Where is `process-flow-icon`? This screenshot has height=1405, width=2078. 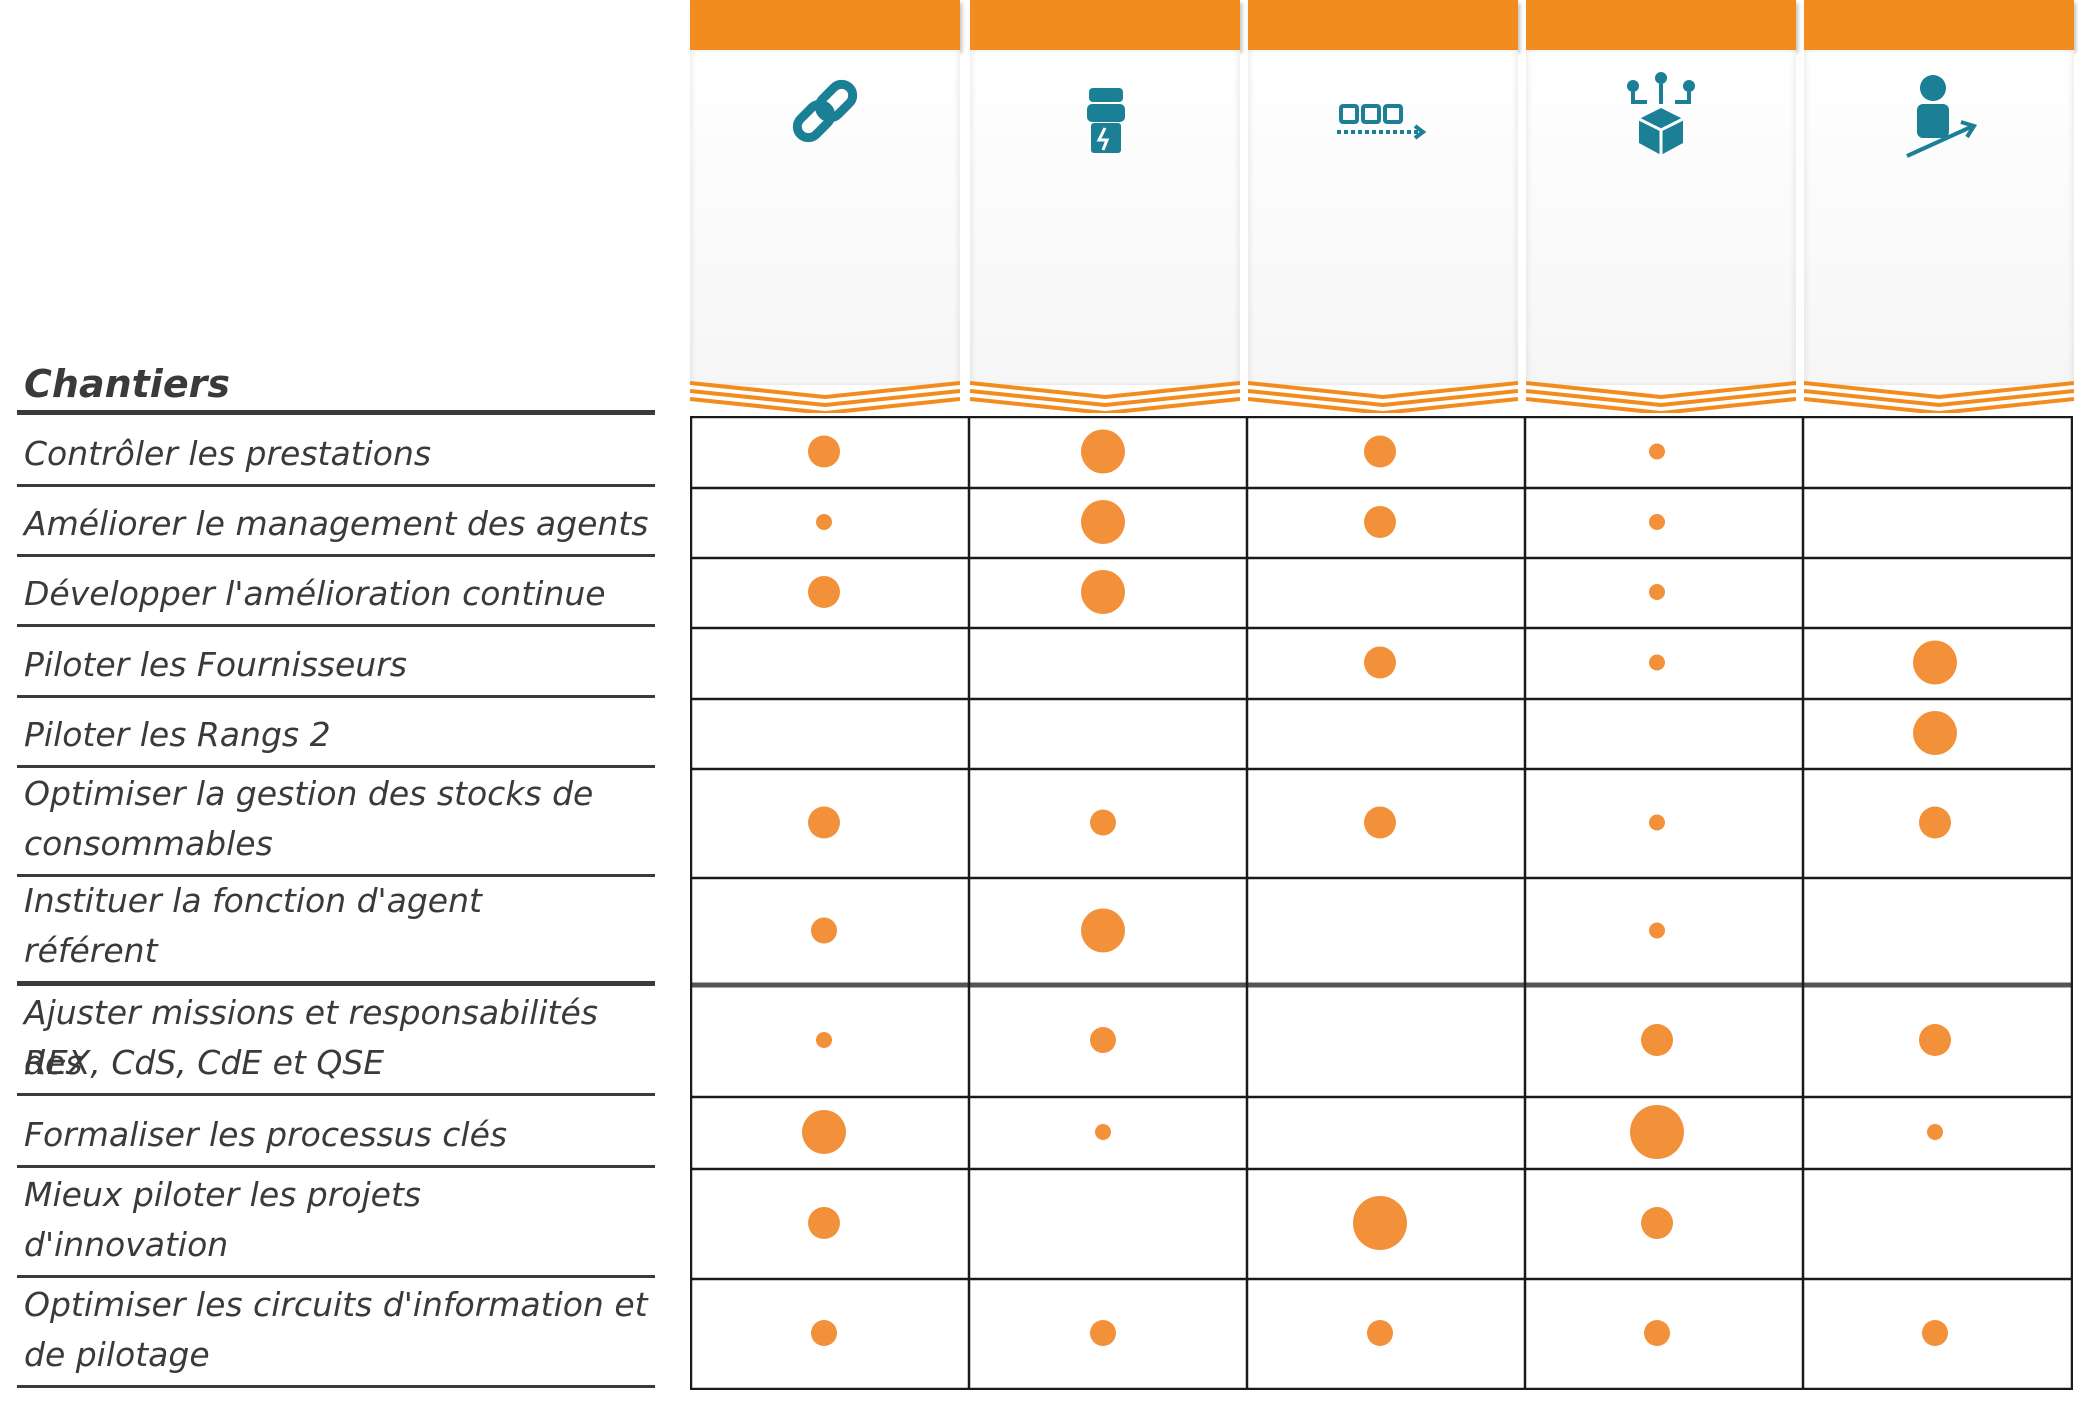
process-flow-icon is located at coordinates (1383, 118).